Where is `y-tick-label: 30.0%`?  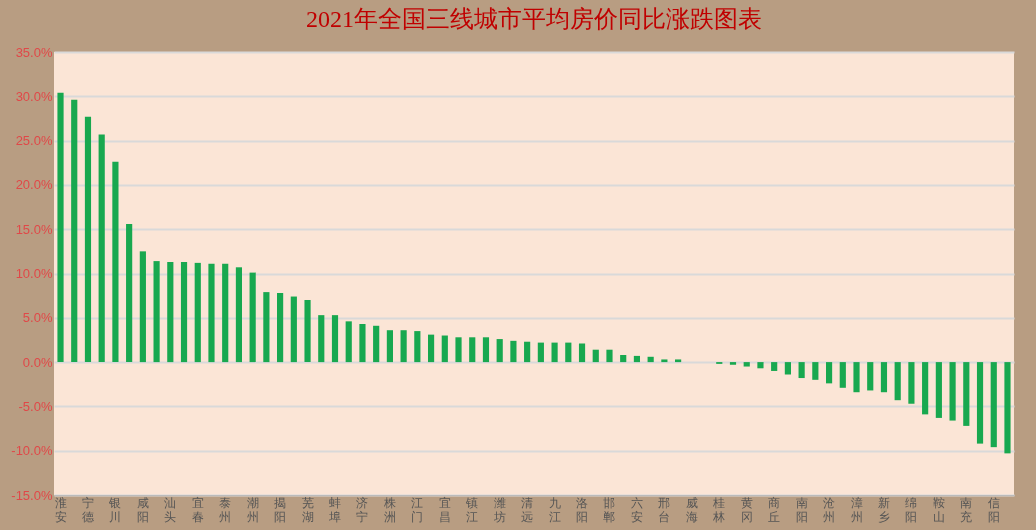
y-tick-label: 30.0% is located at coordinates (34, 96).